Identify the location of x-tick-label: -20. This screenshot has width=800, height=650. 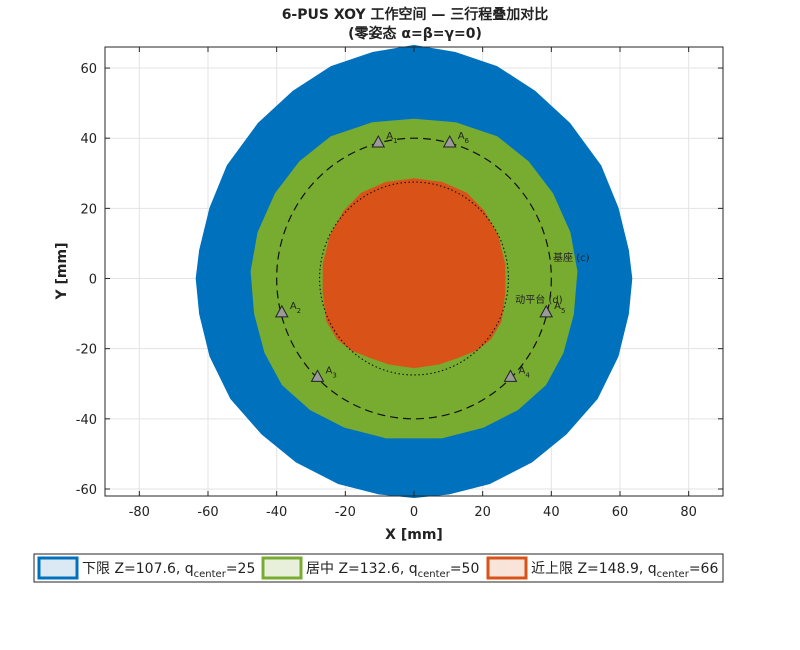
(345, 512).